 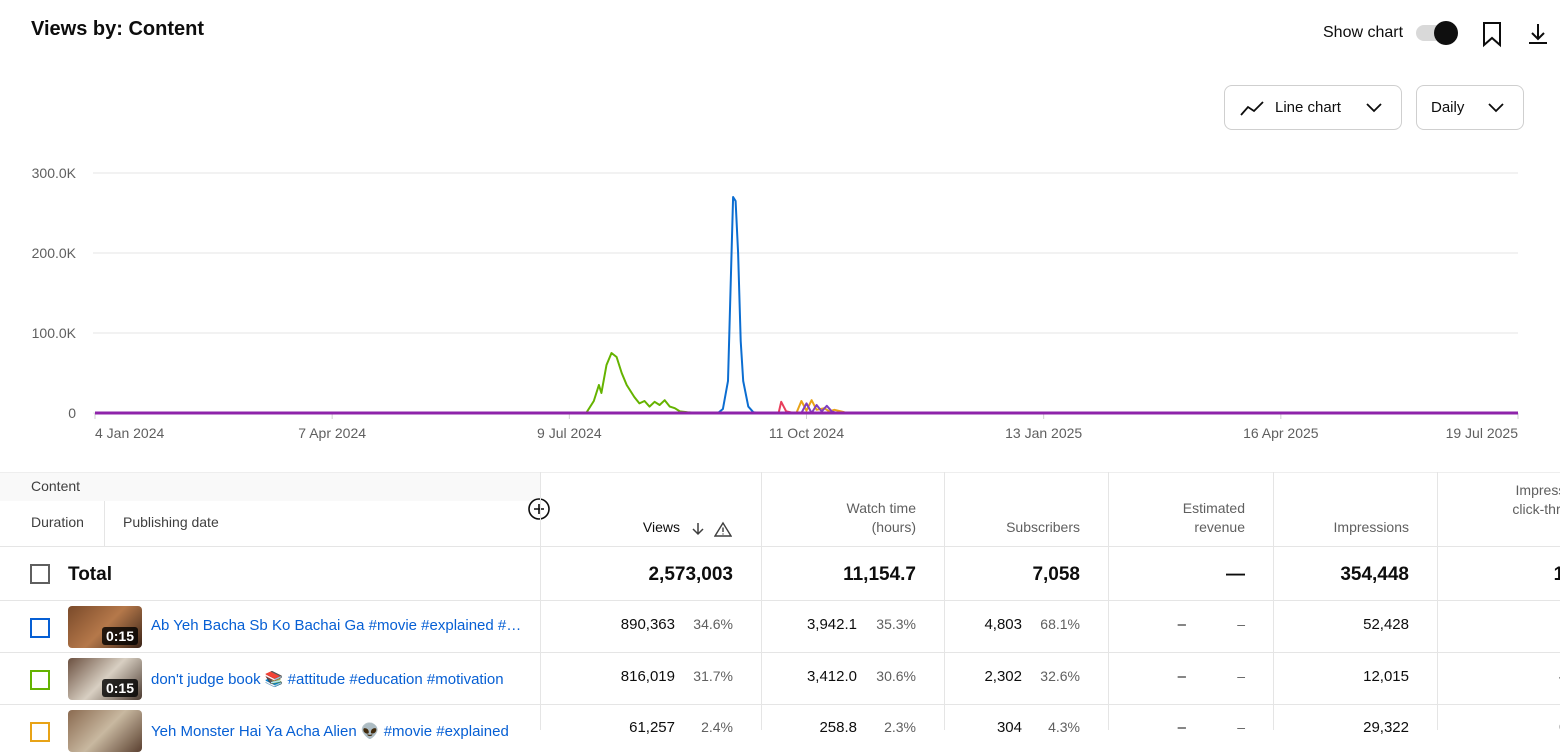 I want to click on views-column-header: Views, so click(x=661, y=527).